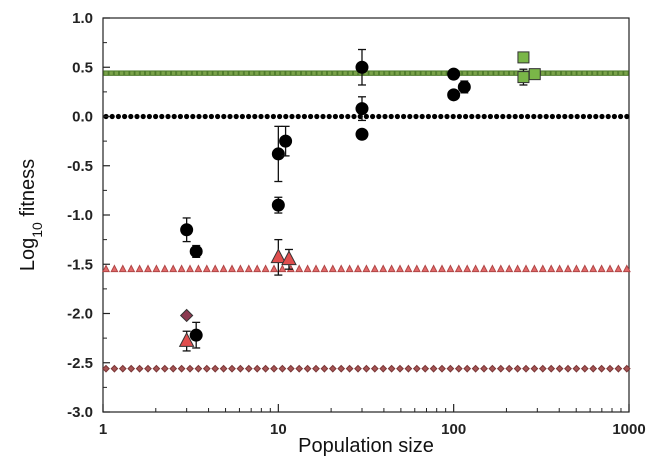 The height and width of the screenshot is (462, 659). I want to click on y-tick-label: -1.0, so click(80, 215).